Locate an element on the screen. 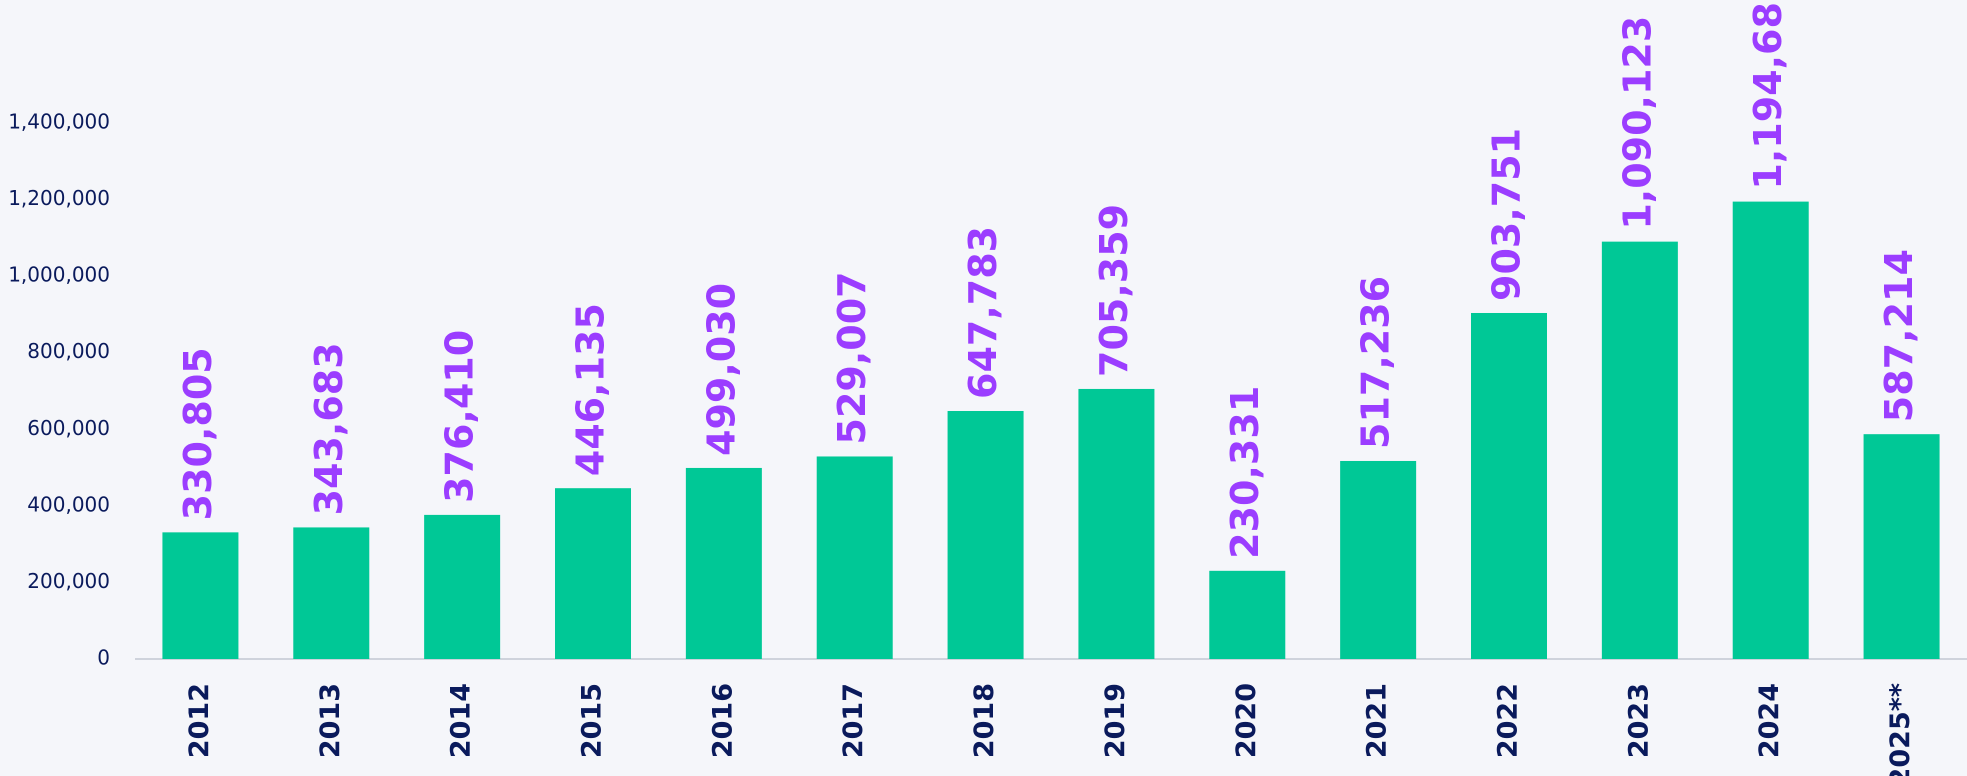  value-label: 499,030 is located at coordinates (721, 369).